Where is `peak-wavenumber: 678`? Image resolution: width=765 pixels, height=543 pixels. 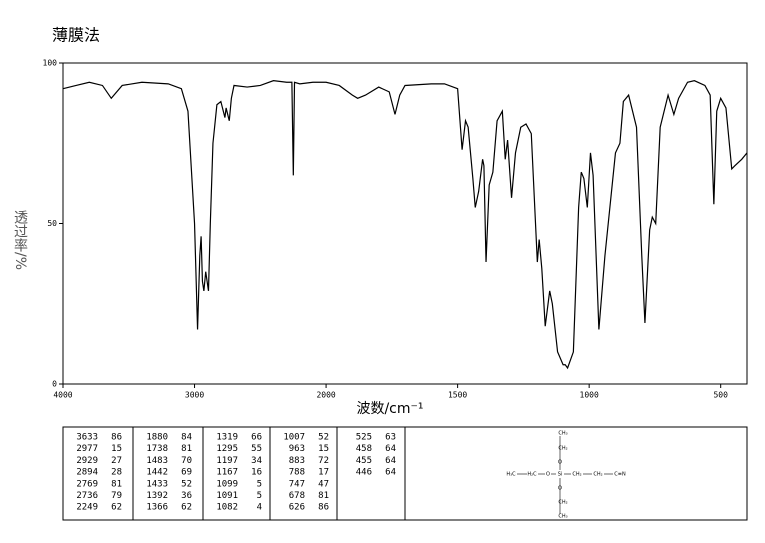 peak-wavenumber: 678 is located at coordinates (297, 496).